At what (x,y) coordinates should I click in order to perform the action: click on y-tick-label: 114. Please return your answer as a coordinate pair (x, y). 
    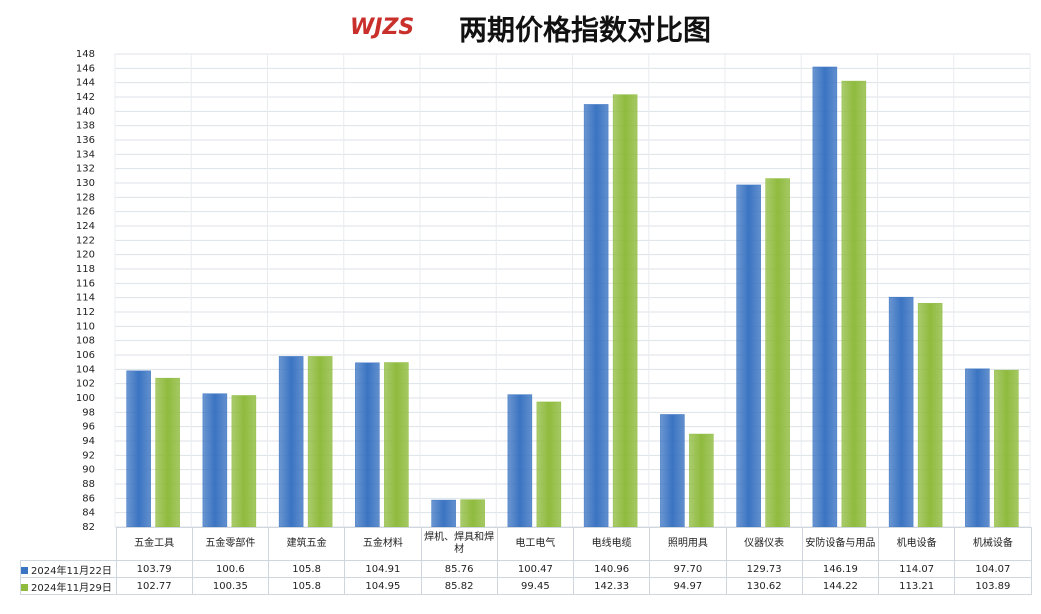
    Looking at the image, I should click on (85, 298).